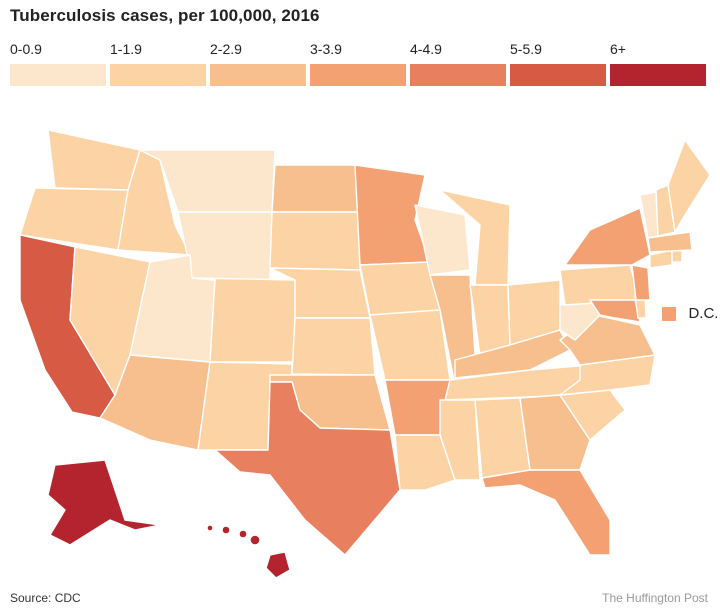 The image size is (720, 613). What do you see at coordinates (526, 49) in the screenshot?
I see `legend-label: 5-5.9` at bounding box center [526, 49].